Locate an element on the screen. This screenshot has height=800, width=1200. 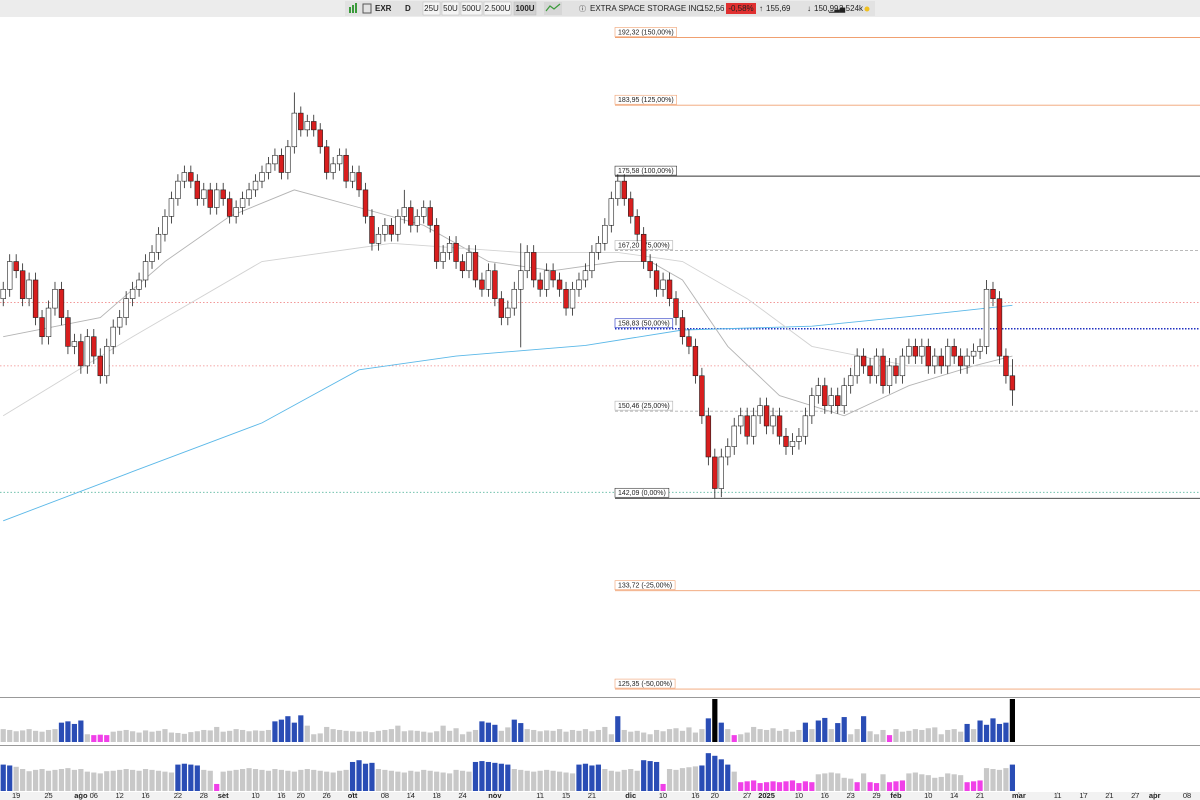
x-tick-label: 06 is located at coordinates (94, 795).